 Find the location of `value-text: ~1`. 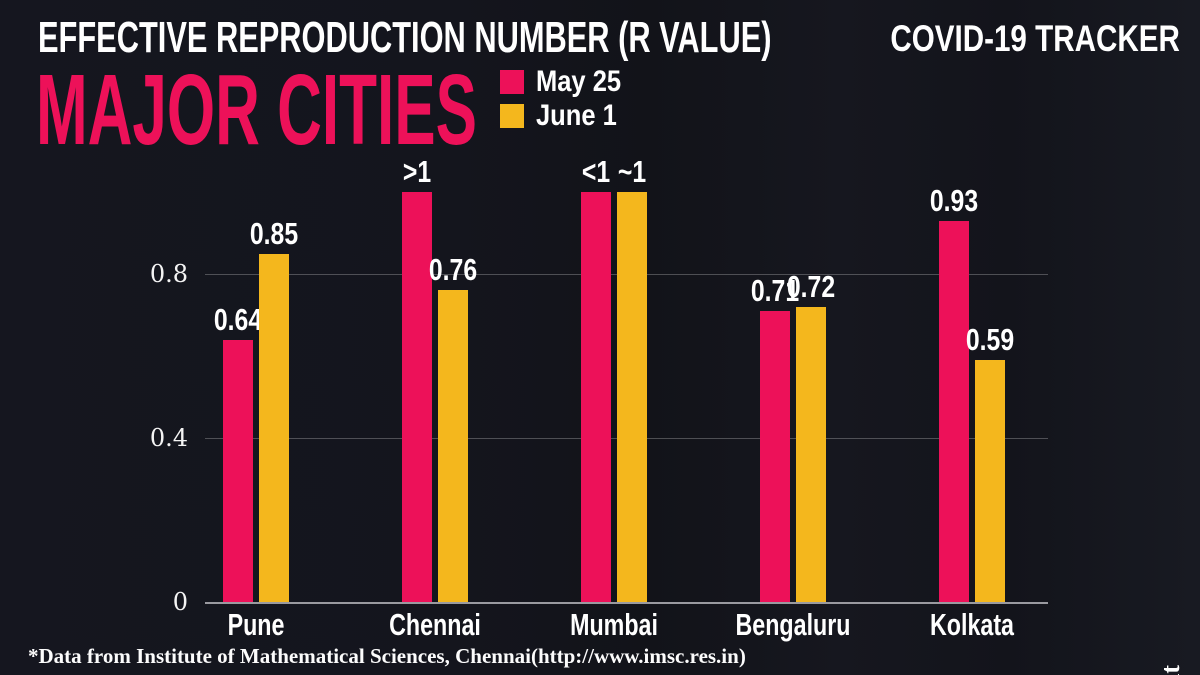

value-text: ~1 is located at coordinates (632, 171).